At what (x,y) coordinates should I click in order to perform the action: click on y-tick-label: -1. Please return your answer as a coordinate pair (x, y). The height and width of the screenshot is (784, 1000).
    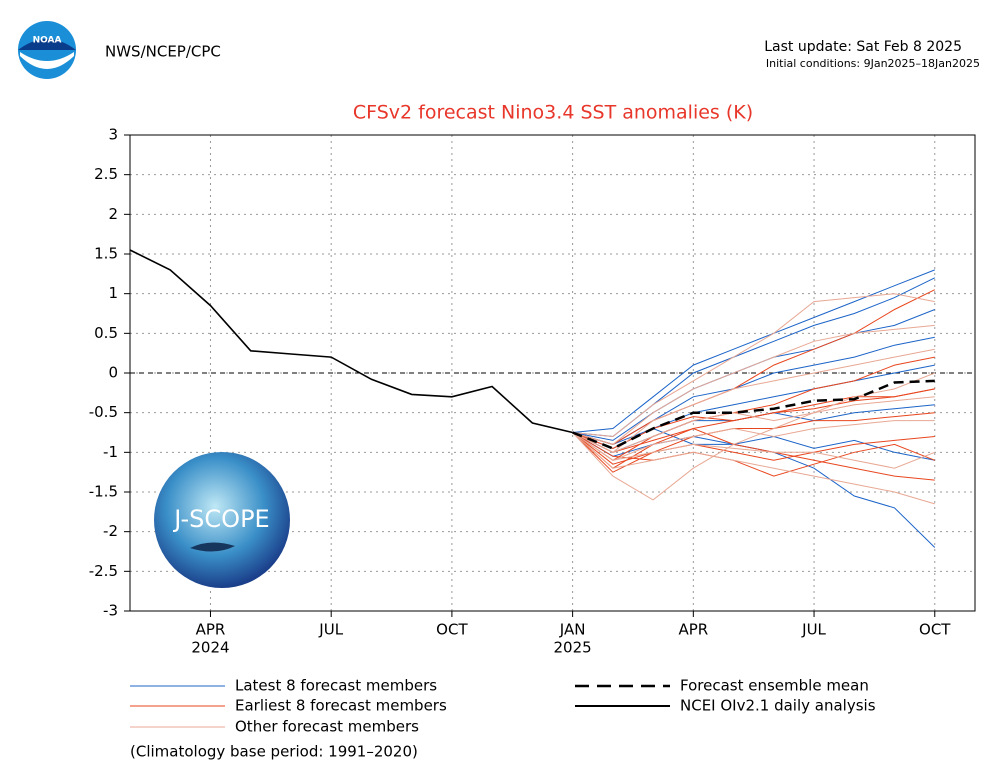
    Looking at the image, I should click on (110, 452).